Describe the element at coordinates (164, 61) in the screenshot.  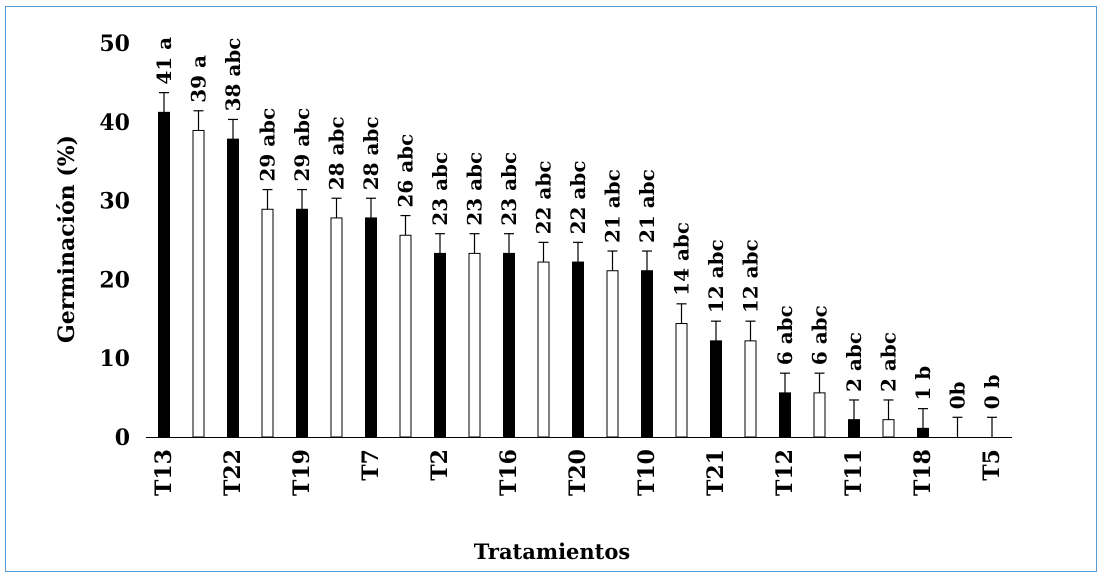
I see `data-label: 41 a` at that location.